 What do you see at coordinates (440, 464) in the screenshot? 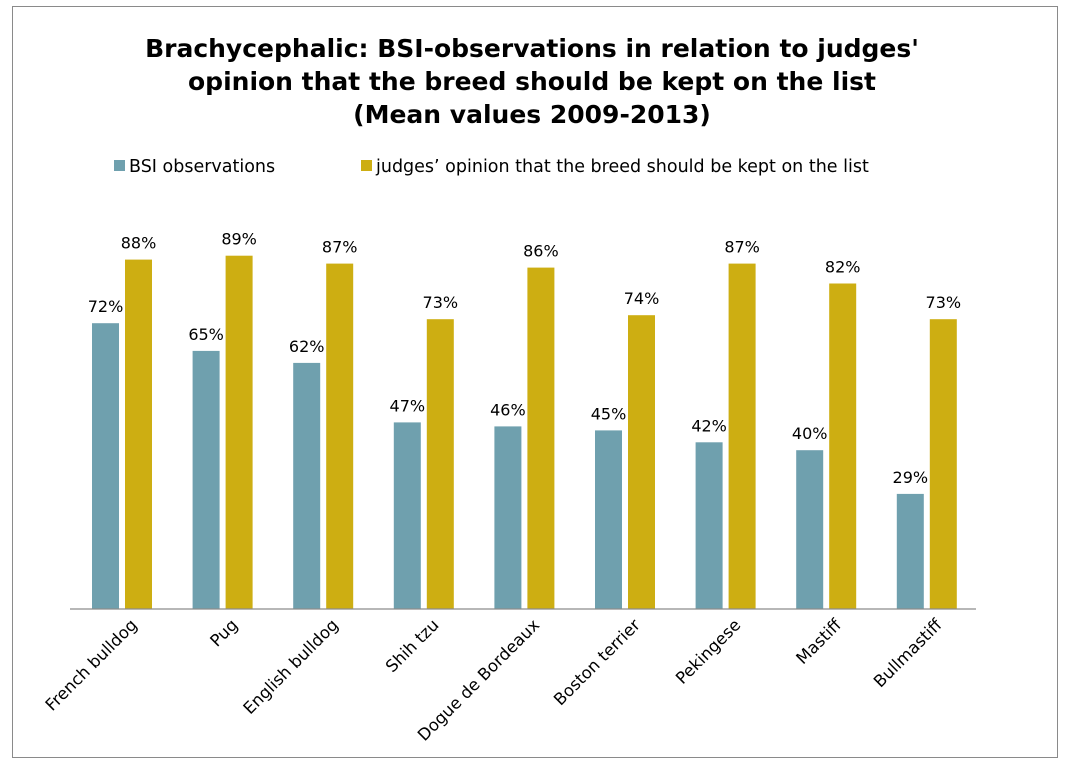
I see `bar-judges-shih-tzu` at bounding box center [440, 464].